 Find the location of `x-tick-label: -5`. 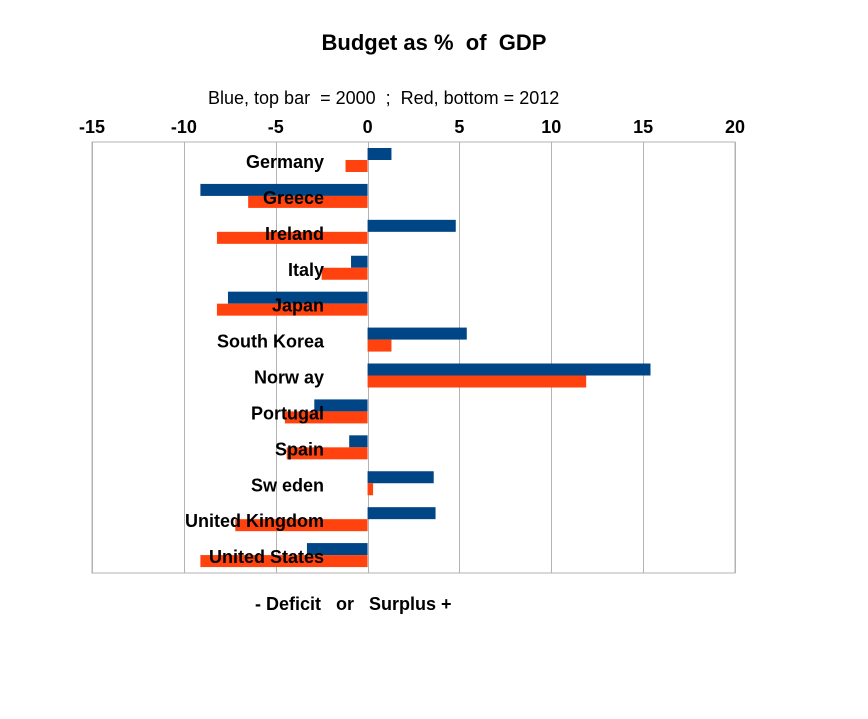

x-tick-label: -5 is located at coordinates (276, 127).